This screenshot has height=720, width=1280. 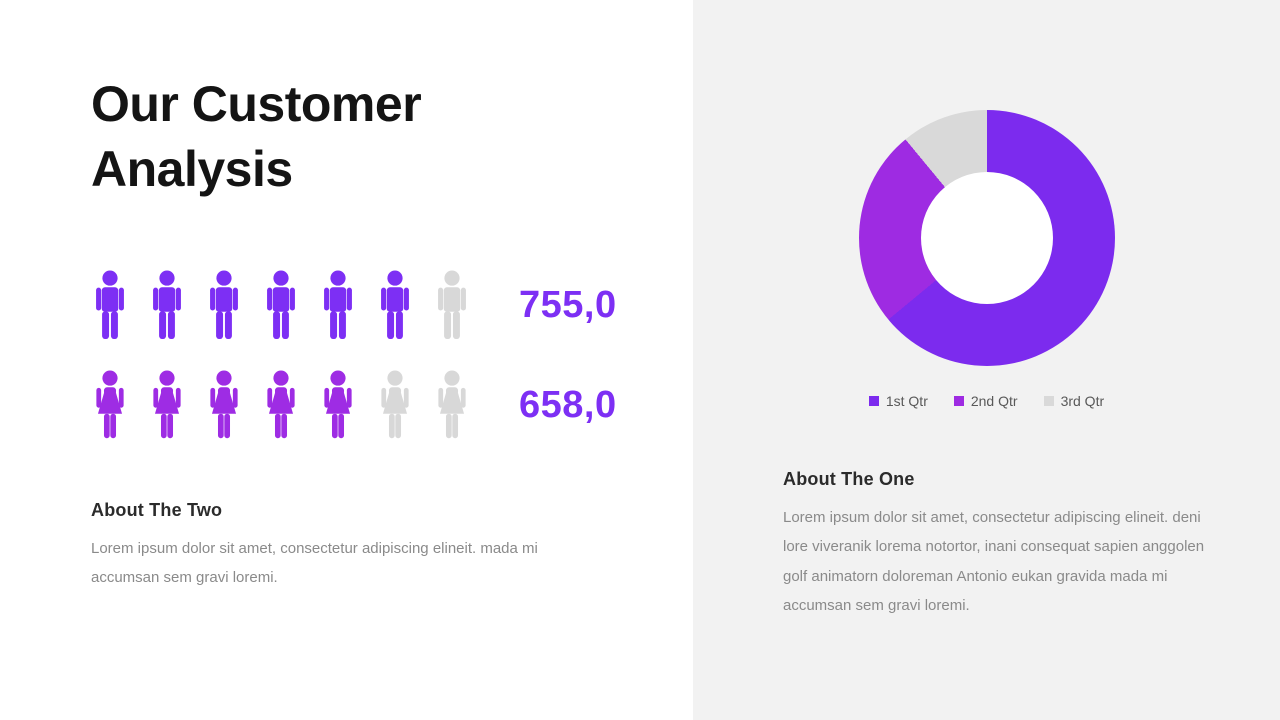 I want to click on donut-hole, so click(x=986, y=238).